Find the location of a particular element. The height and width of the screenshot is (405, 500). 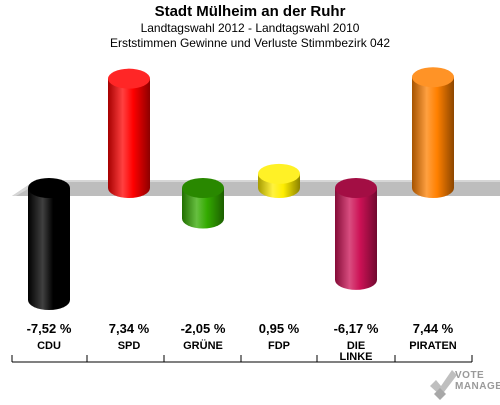

logo-text: VOTE MANAGER is located at coordinates (477, 381).